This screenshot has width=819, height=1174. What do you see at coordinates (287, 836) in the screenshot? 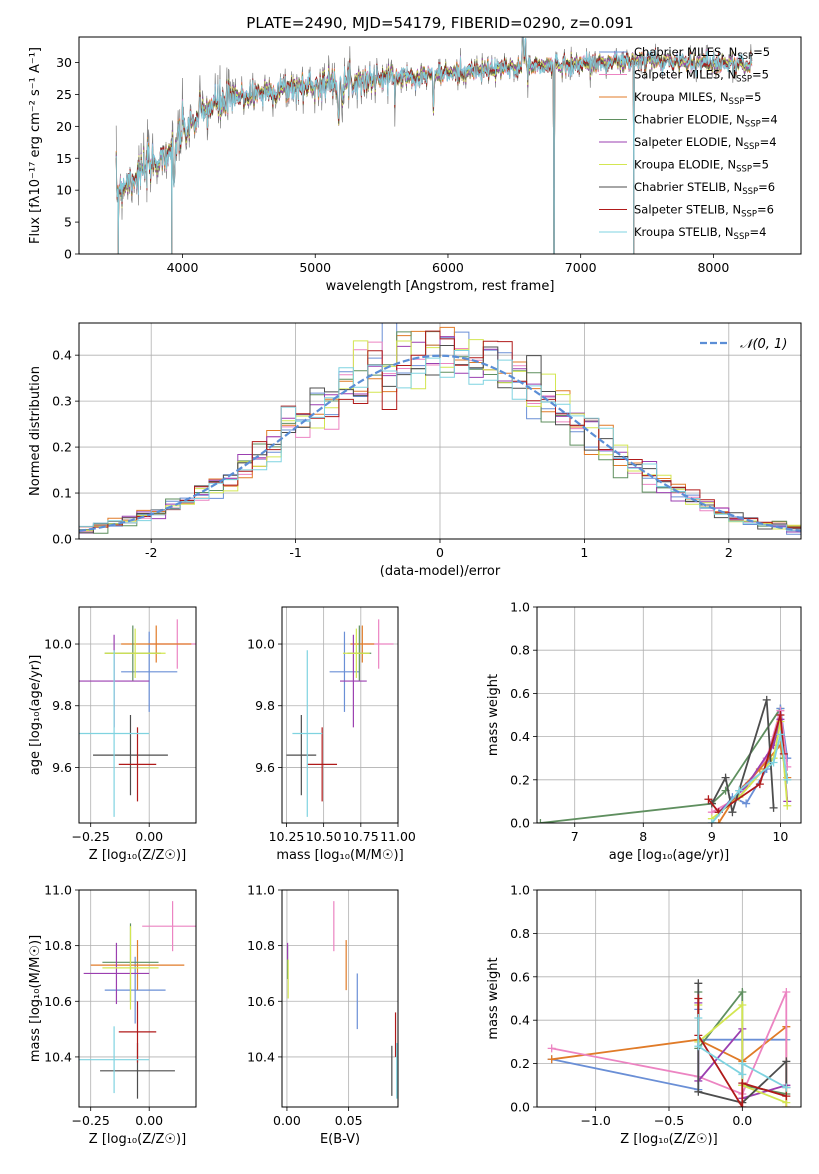
I see `x-tick-label: 10.25` at bounding box center [287, 836].